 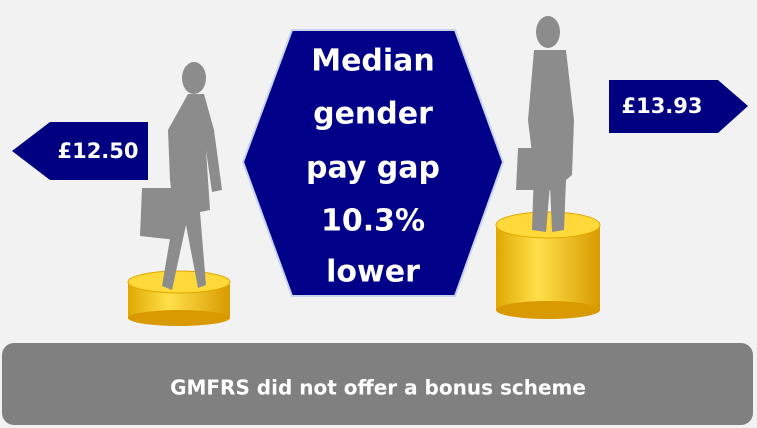 What do you see at coordinates (373, 272) in the screenshot?
I see `hexagon-line: lower` at bounding box center [373, 272].